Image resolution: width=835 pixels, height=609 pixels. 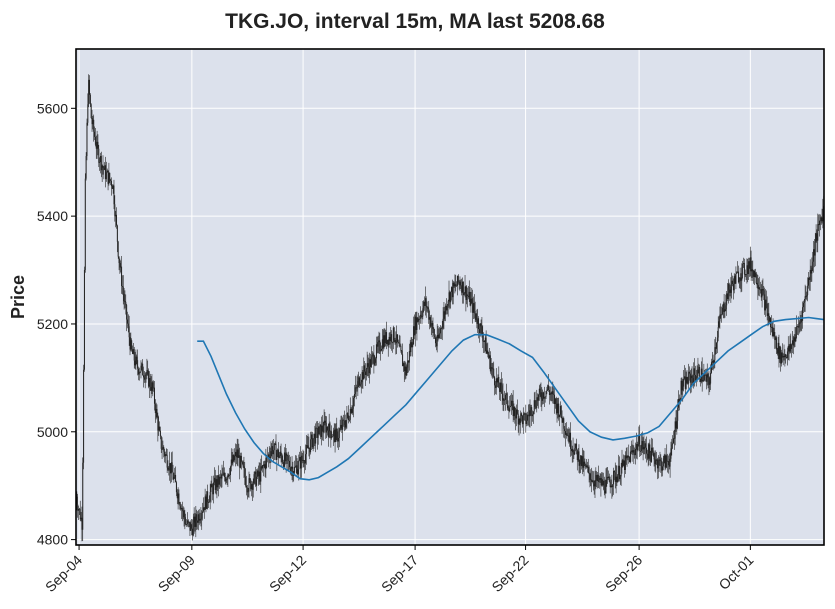 What do you see at coordinates (52, 216) in the screenshot?
I see `y-tick-label: 5400` at bounding box center [52, 216].